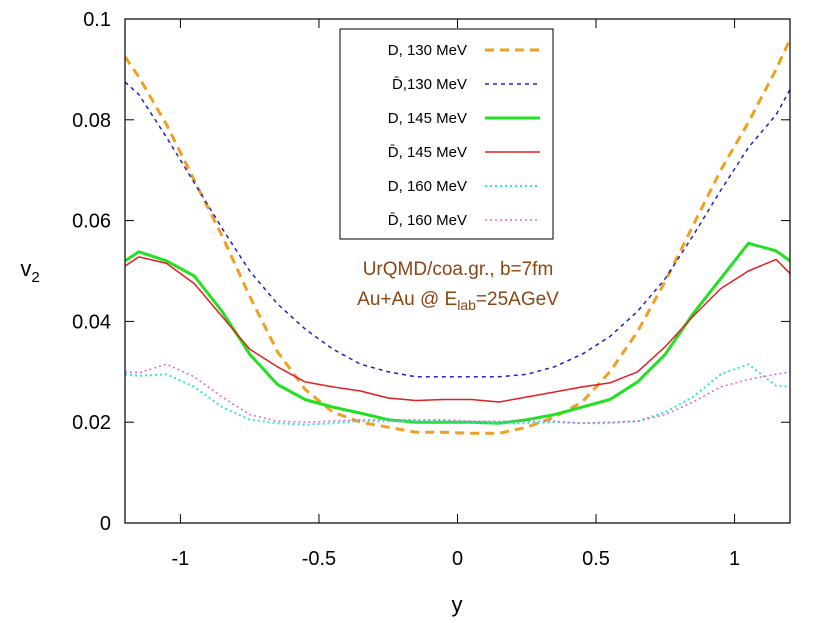  Describe the element at coordinates (466, 305) in the screenshot. I see `annotation-line-2-sub: lab` at that location.